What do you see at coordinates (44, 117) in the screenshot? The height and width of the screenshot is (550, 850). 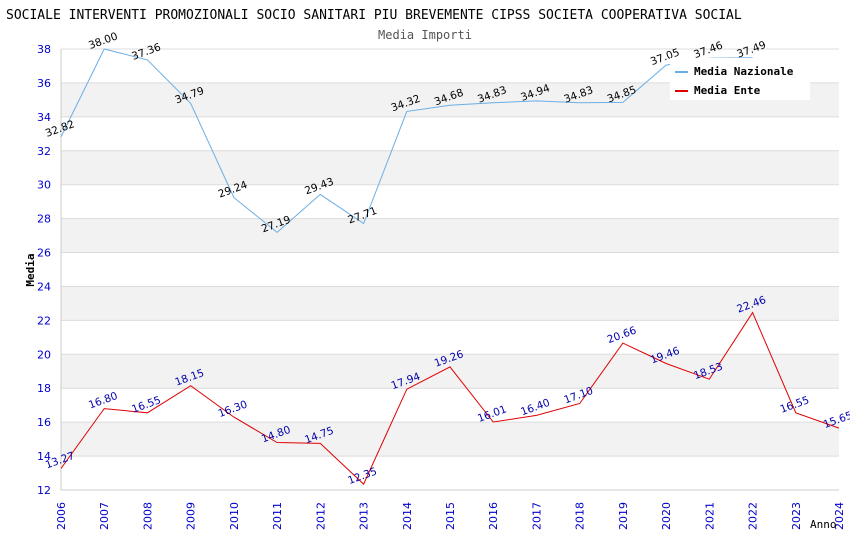 I see `y-tick-label: 34` at bounding box center [44, 117].